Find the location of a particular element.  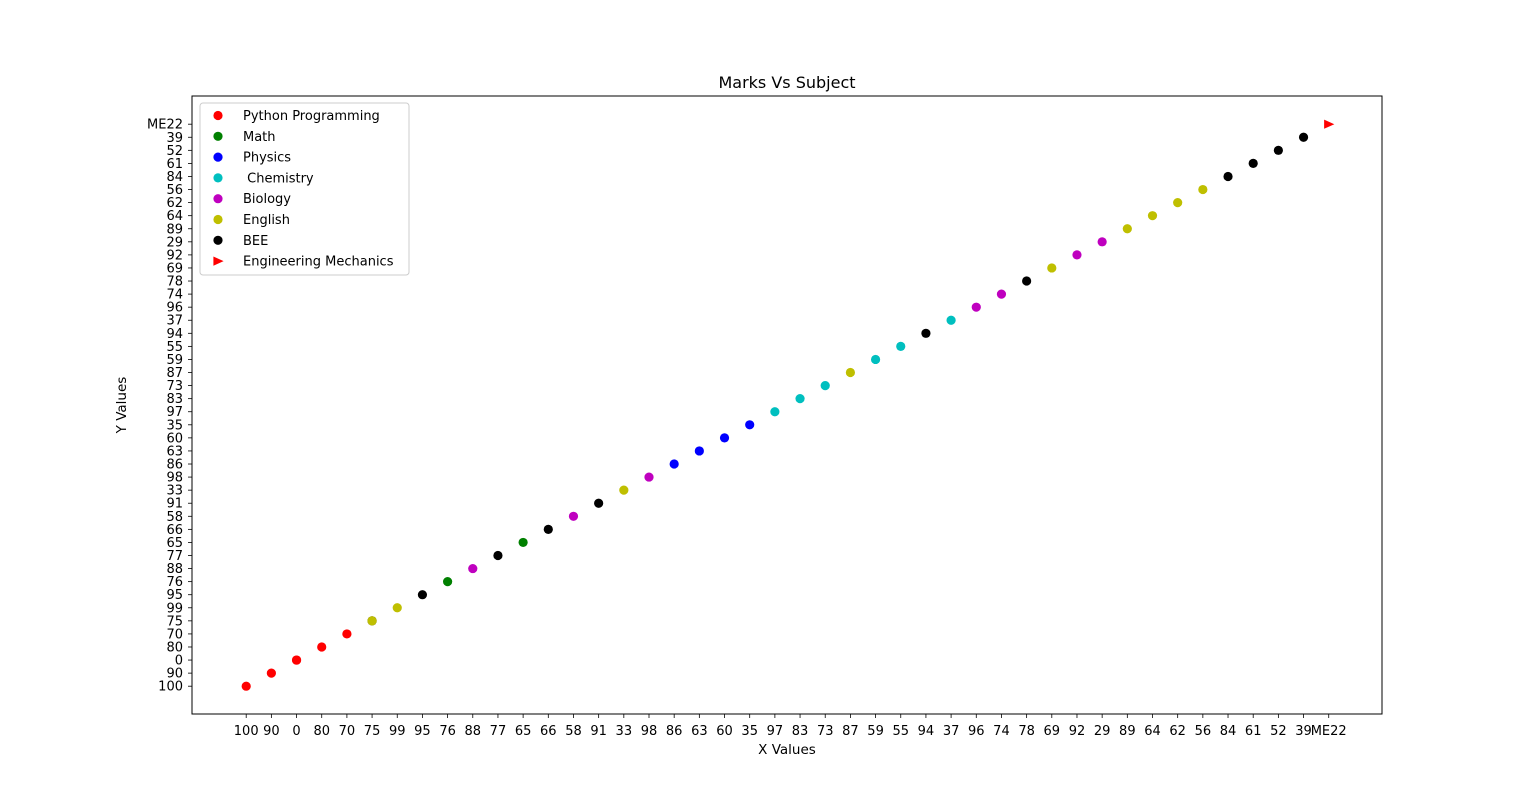

y-tick-label: 100 is located at coordinates (170, 687).